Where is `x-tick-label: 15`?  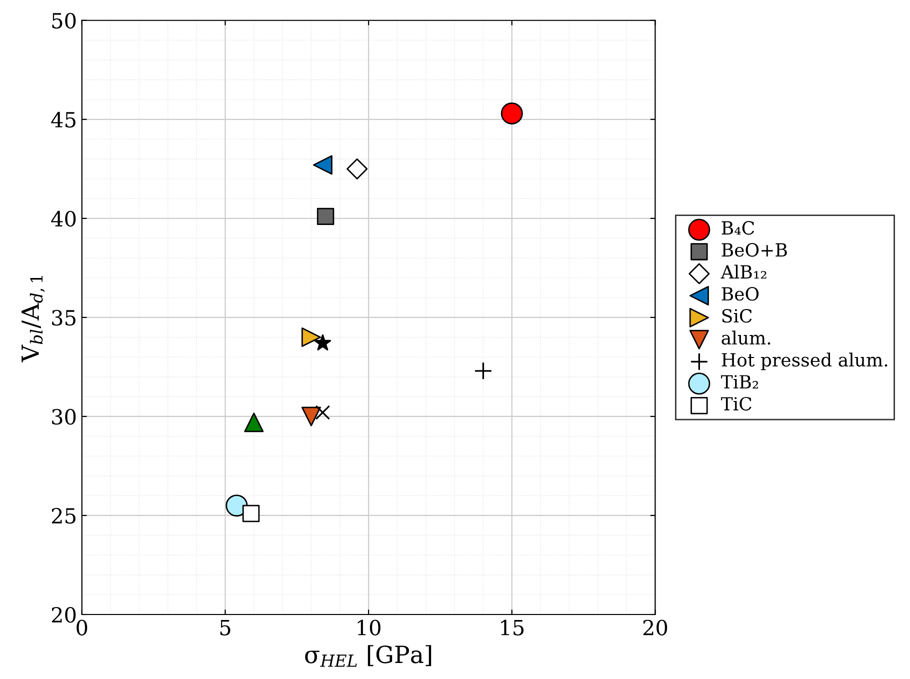 x-tick-label: 15 is located at coordinates (512, 628).